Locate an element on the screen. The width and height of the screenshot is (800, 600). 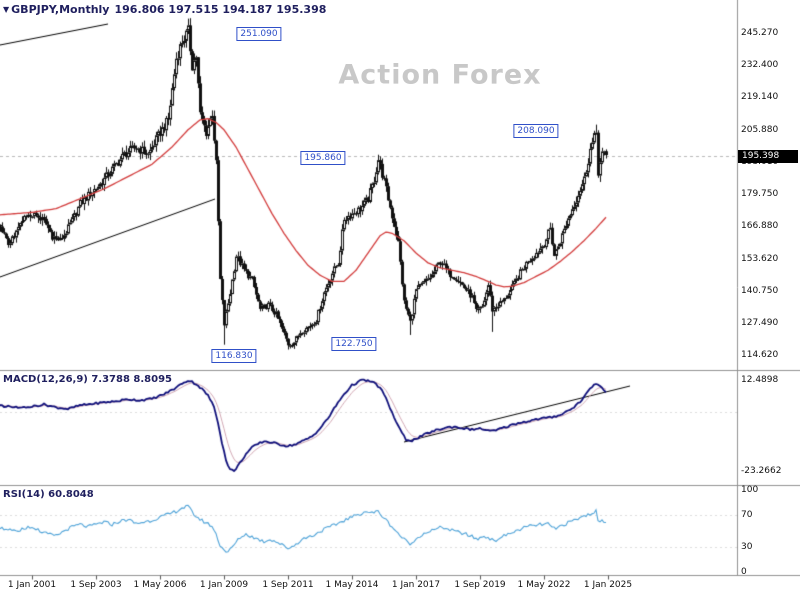
price-annotation: 116.830 is located at coordinates (234, 356).